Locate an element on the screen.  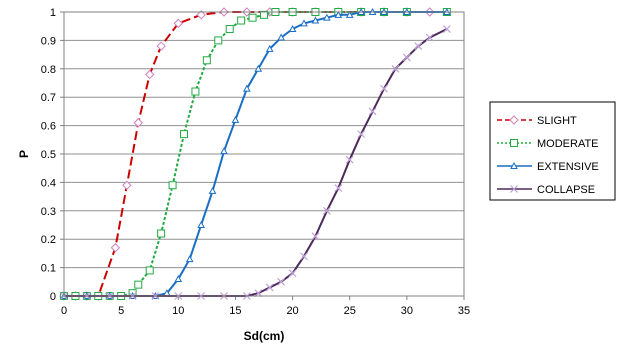
legend: SLIGHT MODERATE EXTENSIVE COLLAPSE is located at coordinates (552, 151).